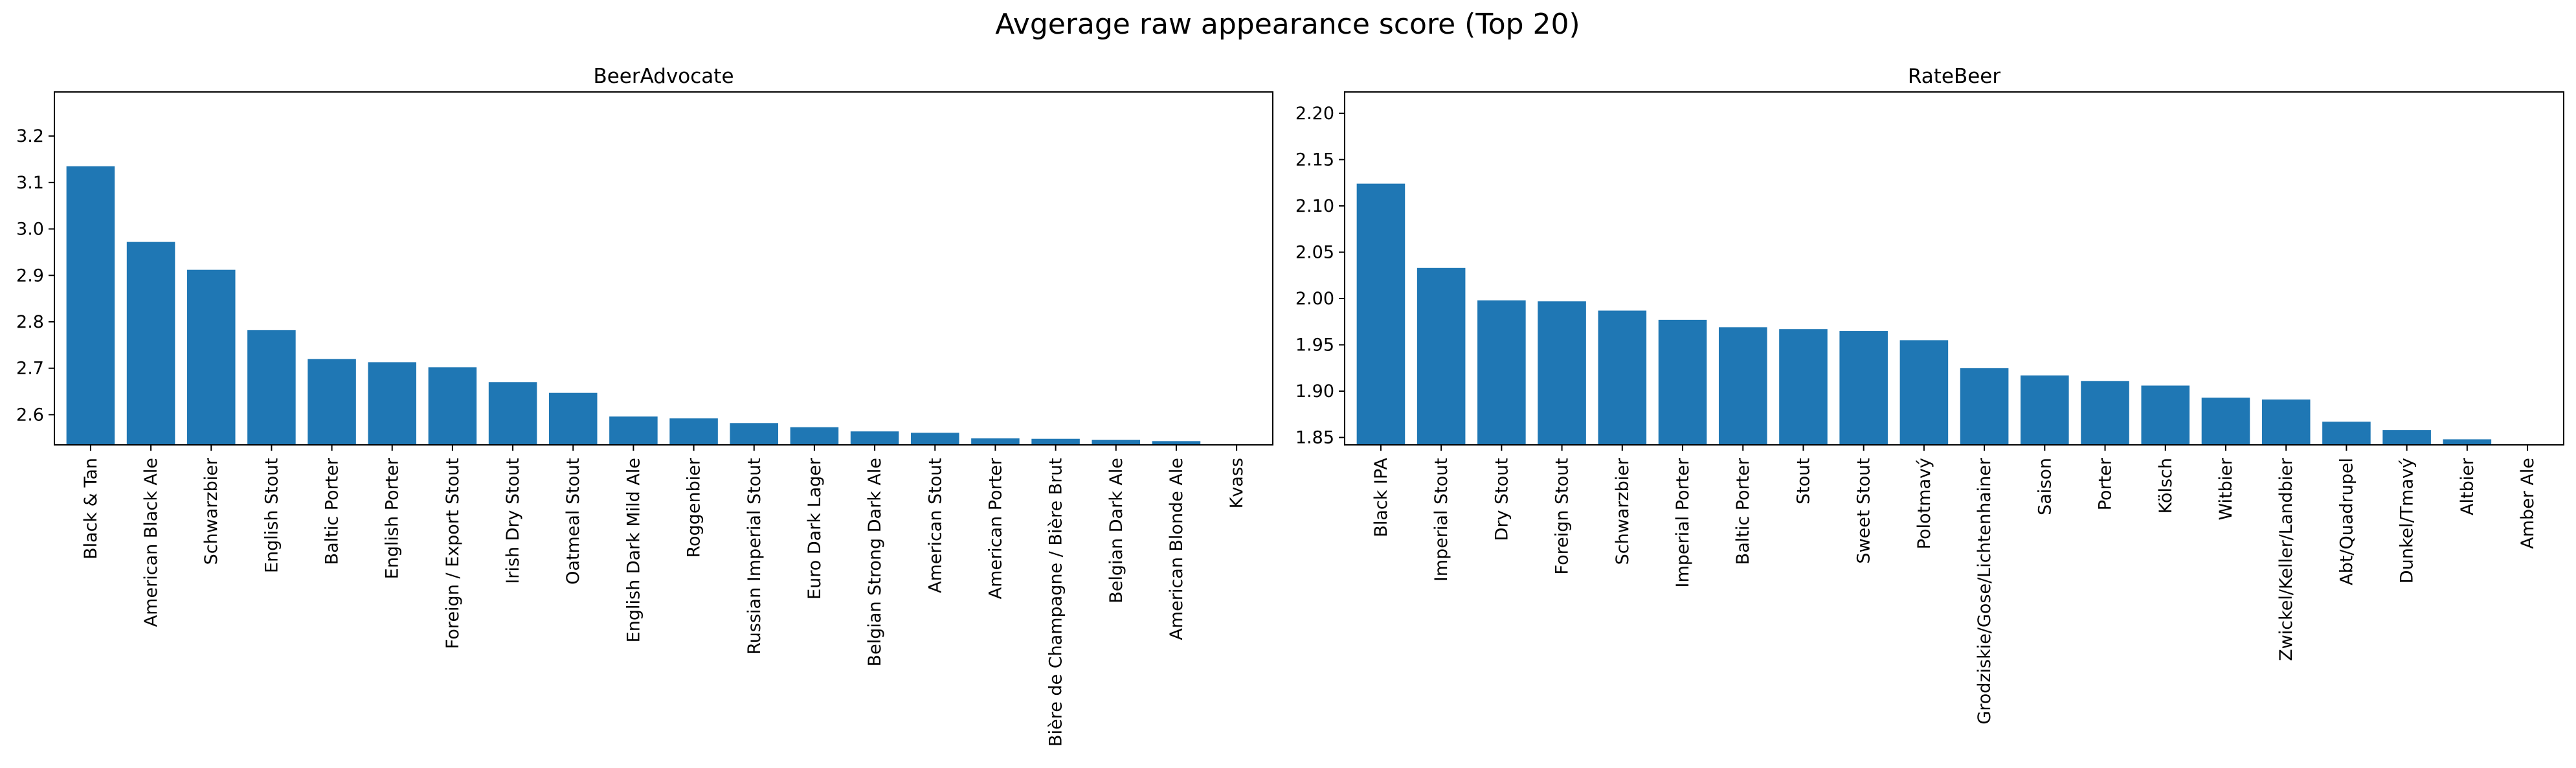  What do you see at coordinates (332, 511) in the screenshot?
I see `beeradvocate-x-tick-label: Baltic Porter` at bounding box center [332, 511].